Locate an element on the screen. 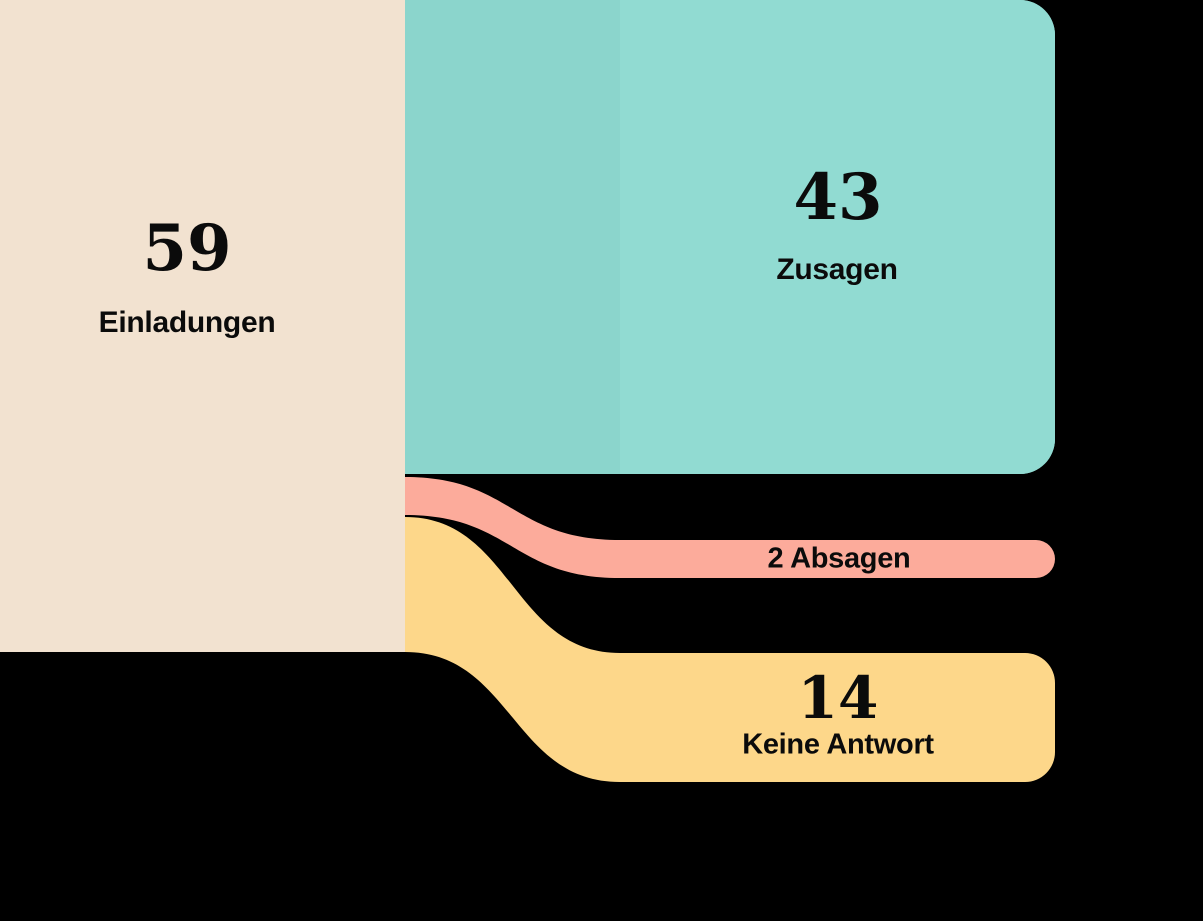 The image size is (1203, 921). keine-antwort-node-value: 14 is located at coordinates (838, 698).